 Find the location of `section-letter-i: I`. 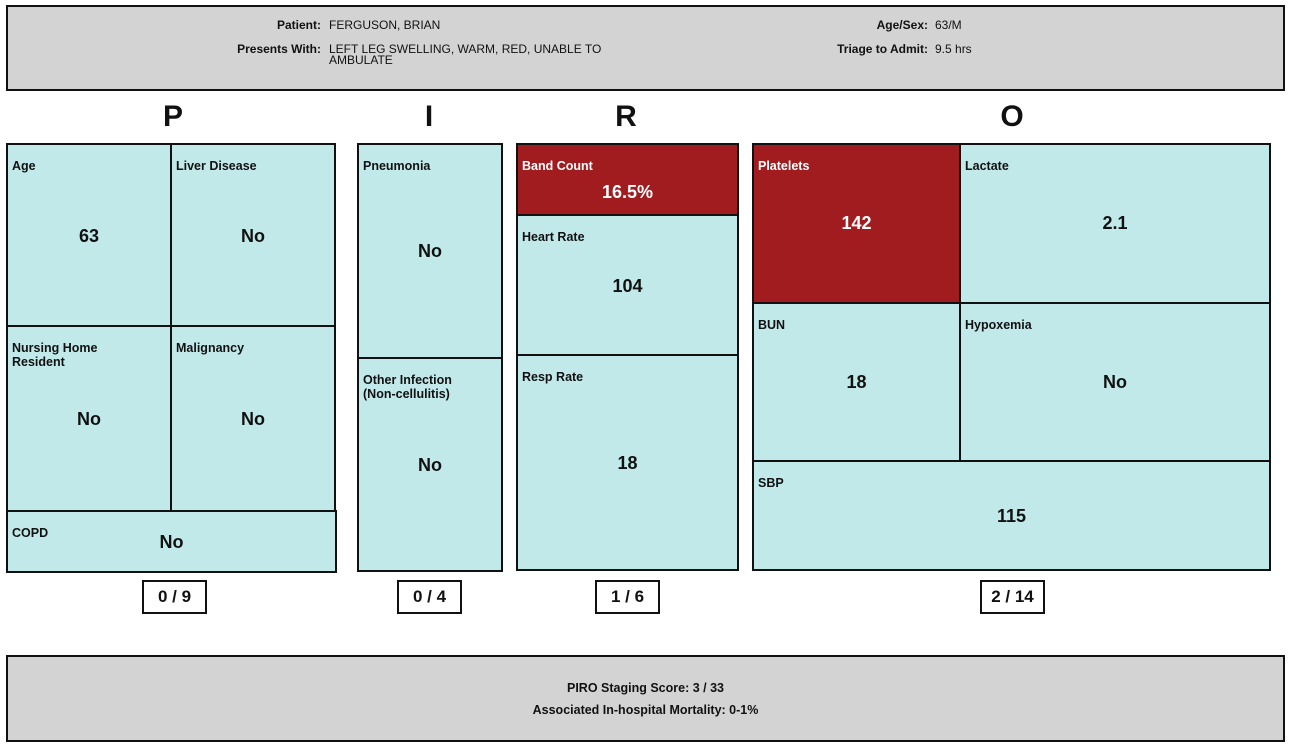

section-letter-i: I is located at coordinates (429, 116).